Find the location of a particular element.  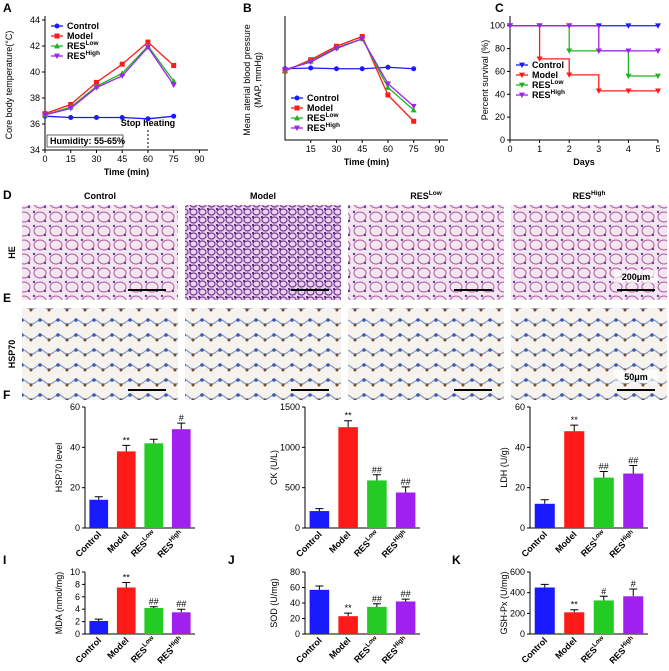

y-tick-label: 500 is located at coordinates (292, 488).